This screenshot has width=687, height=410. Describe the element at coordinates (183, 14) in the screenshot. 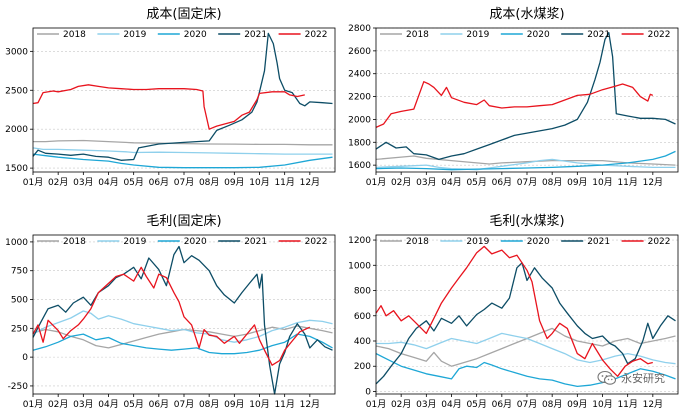

I see `chart-title: 成本(固定床)` at that location.